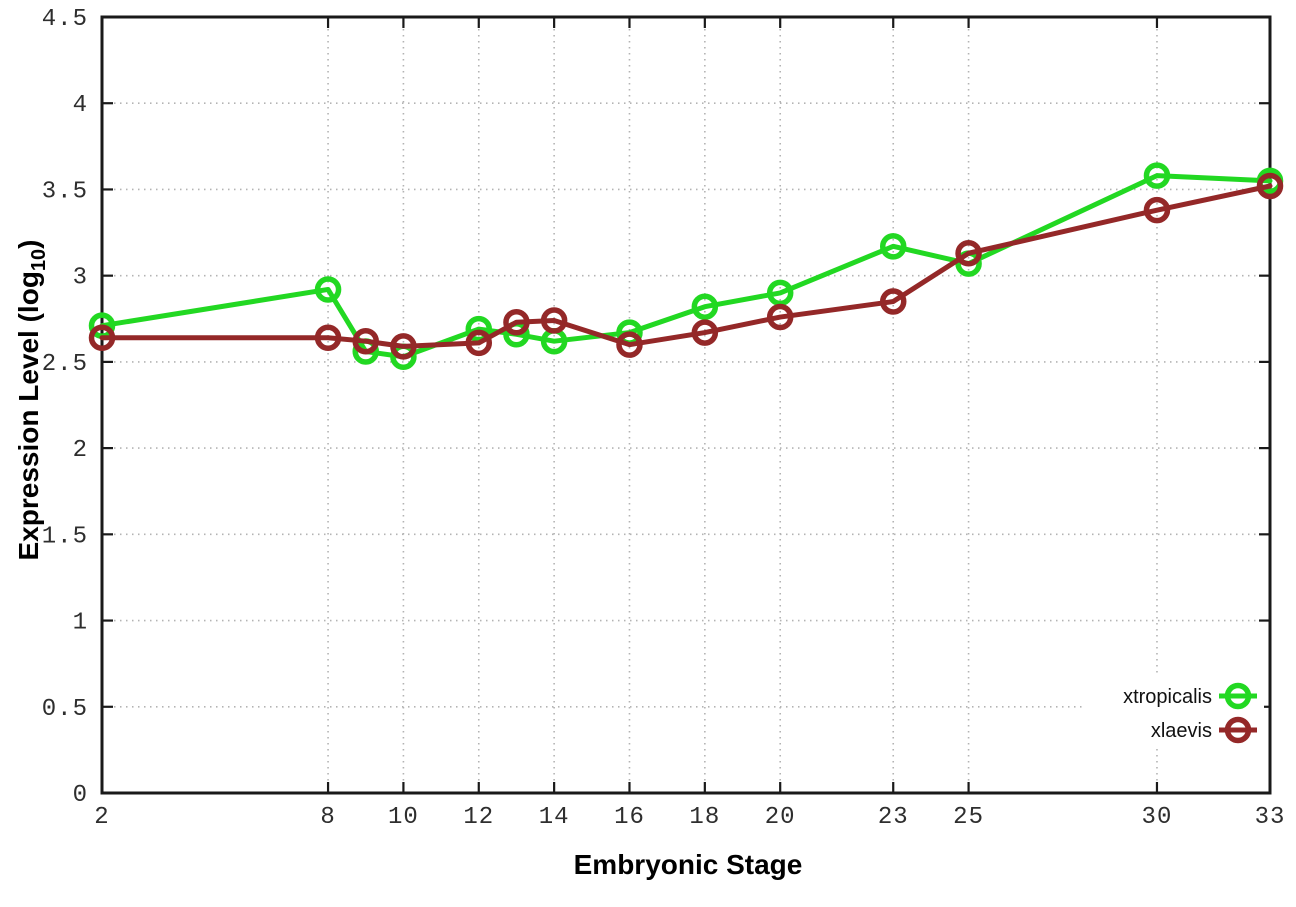  I want to click on tick-label-x-30: 30, so click(1157, 817).